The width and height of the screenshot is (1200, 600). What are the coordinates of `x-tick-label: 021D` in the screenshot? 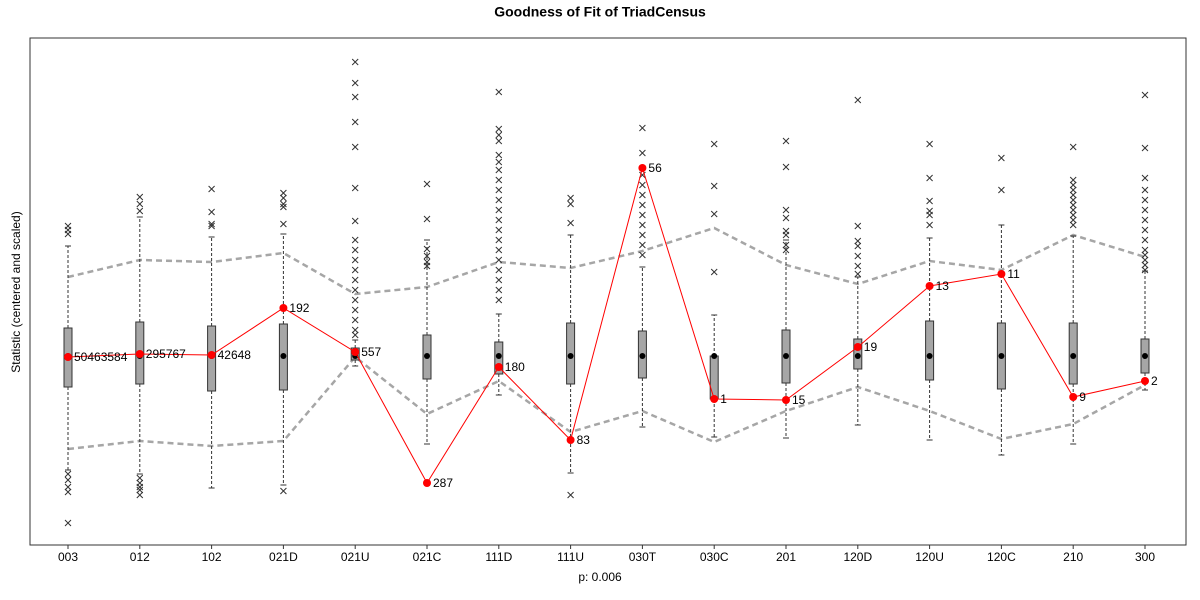 It's located at (283, 557).